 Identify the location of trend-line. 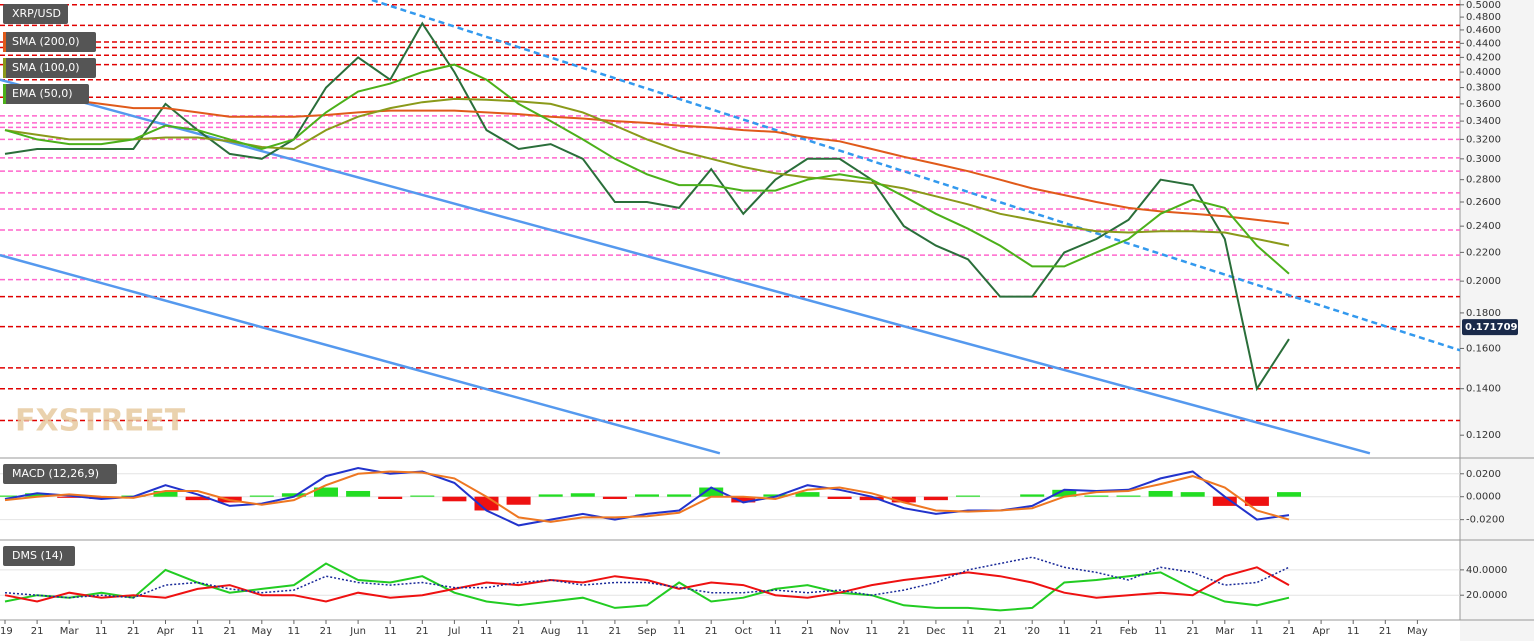
(360, 354).